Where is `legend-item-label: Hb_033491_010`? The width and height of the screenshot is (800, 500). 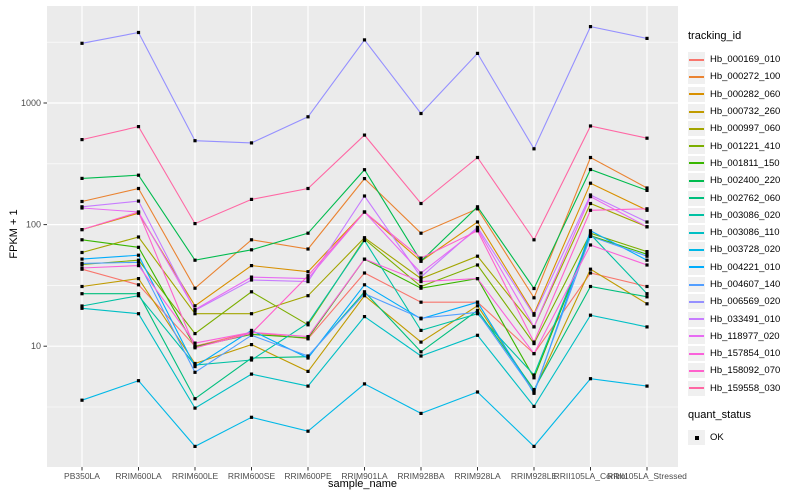
legend-item-label: Hb_033491_010 is located at coordinates (745, 319).